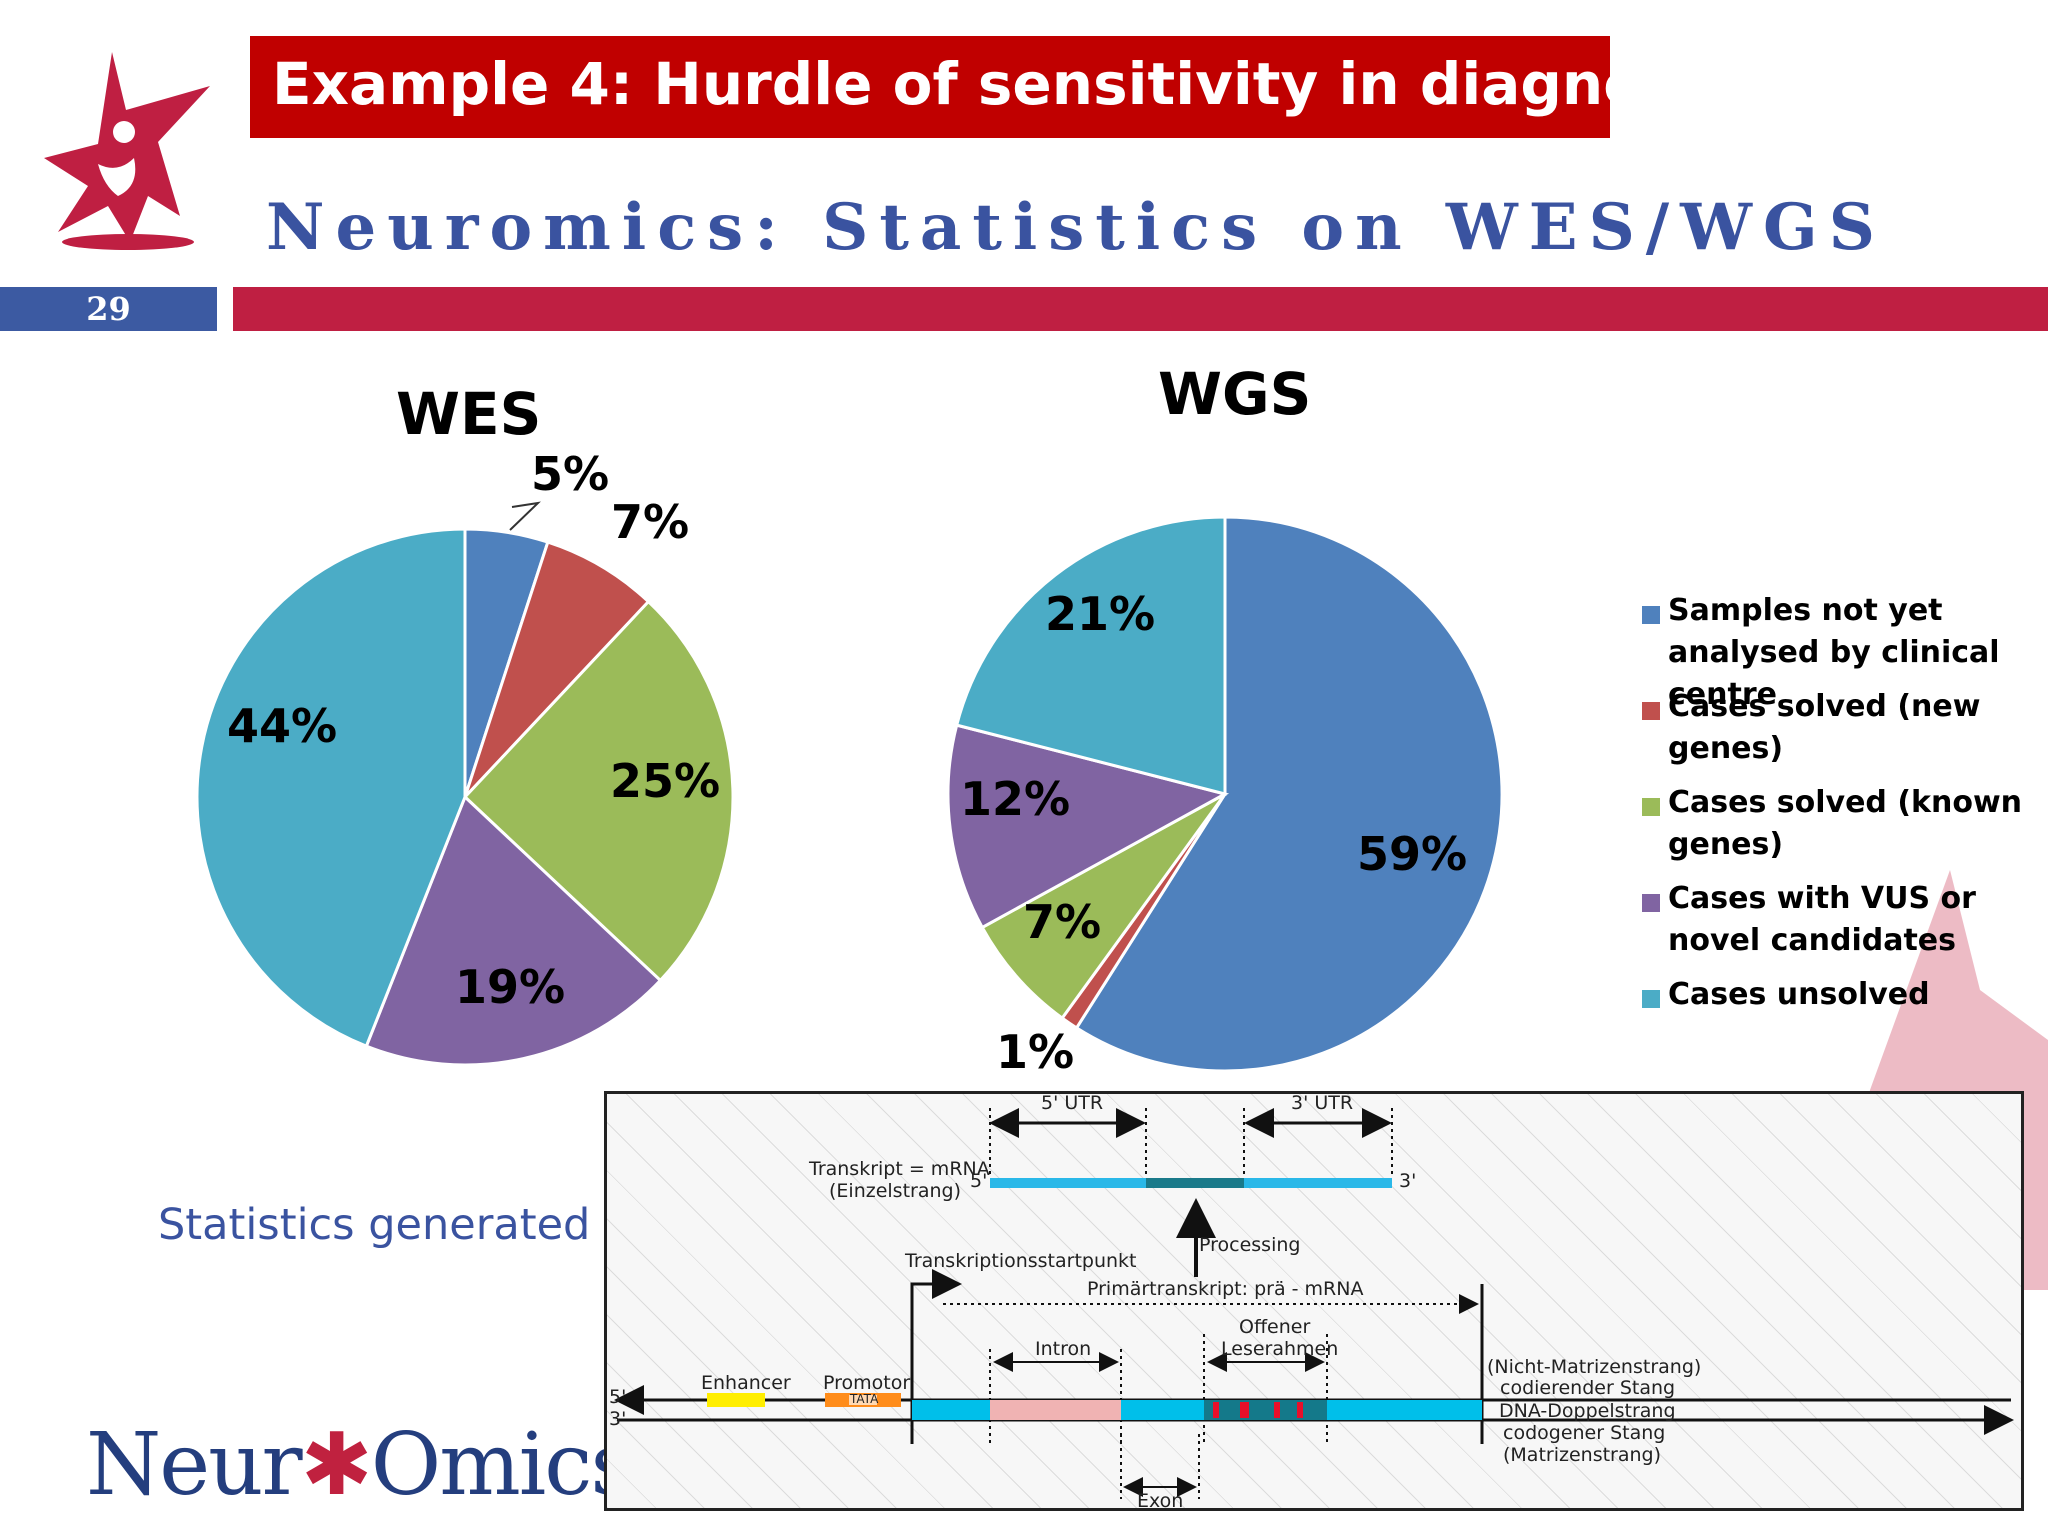 The image size is (2048, 1536). What do you see at coordinates (1035, 1052) in the screenshot?
I see `wgs-data-label-1: 1%` at bounding box center [1035, 1052].